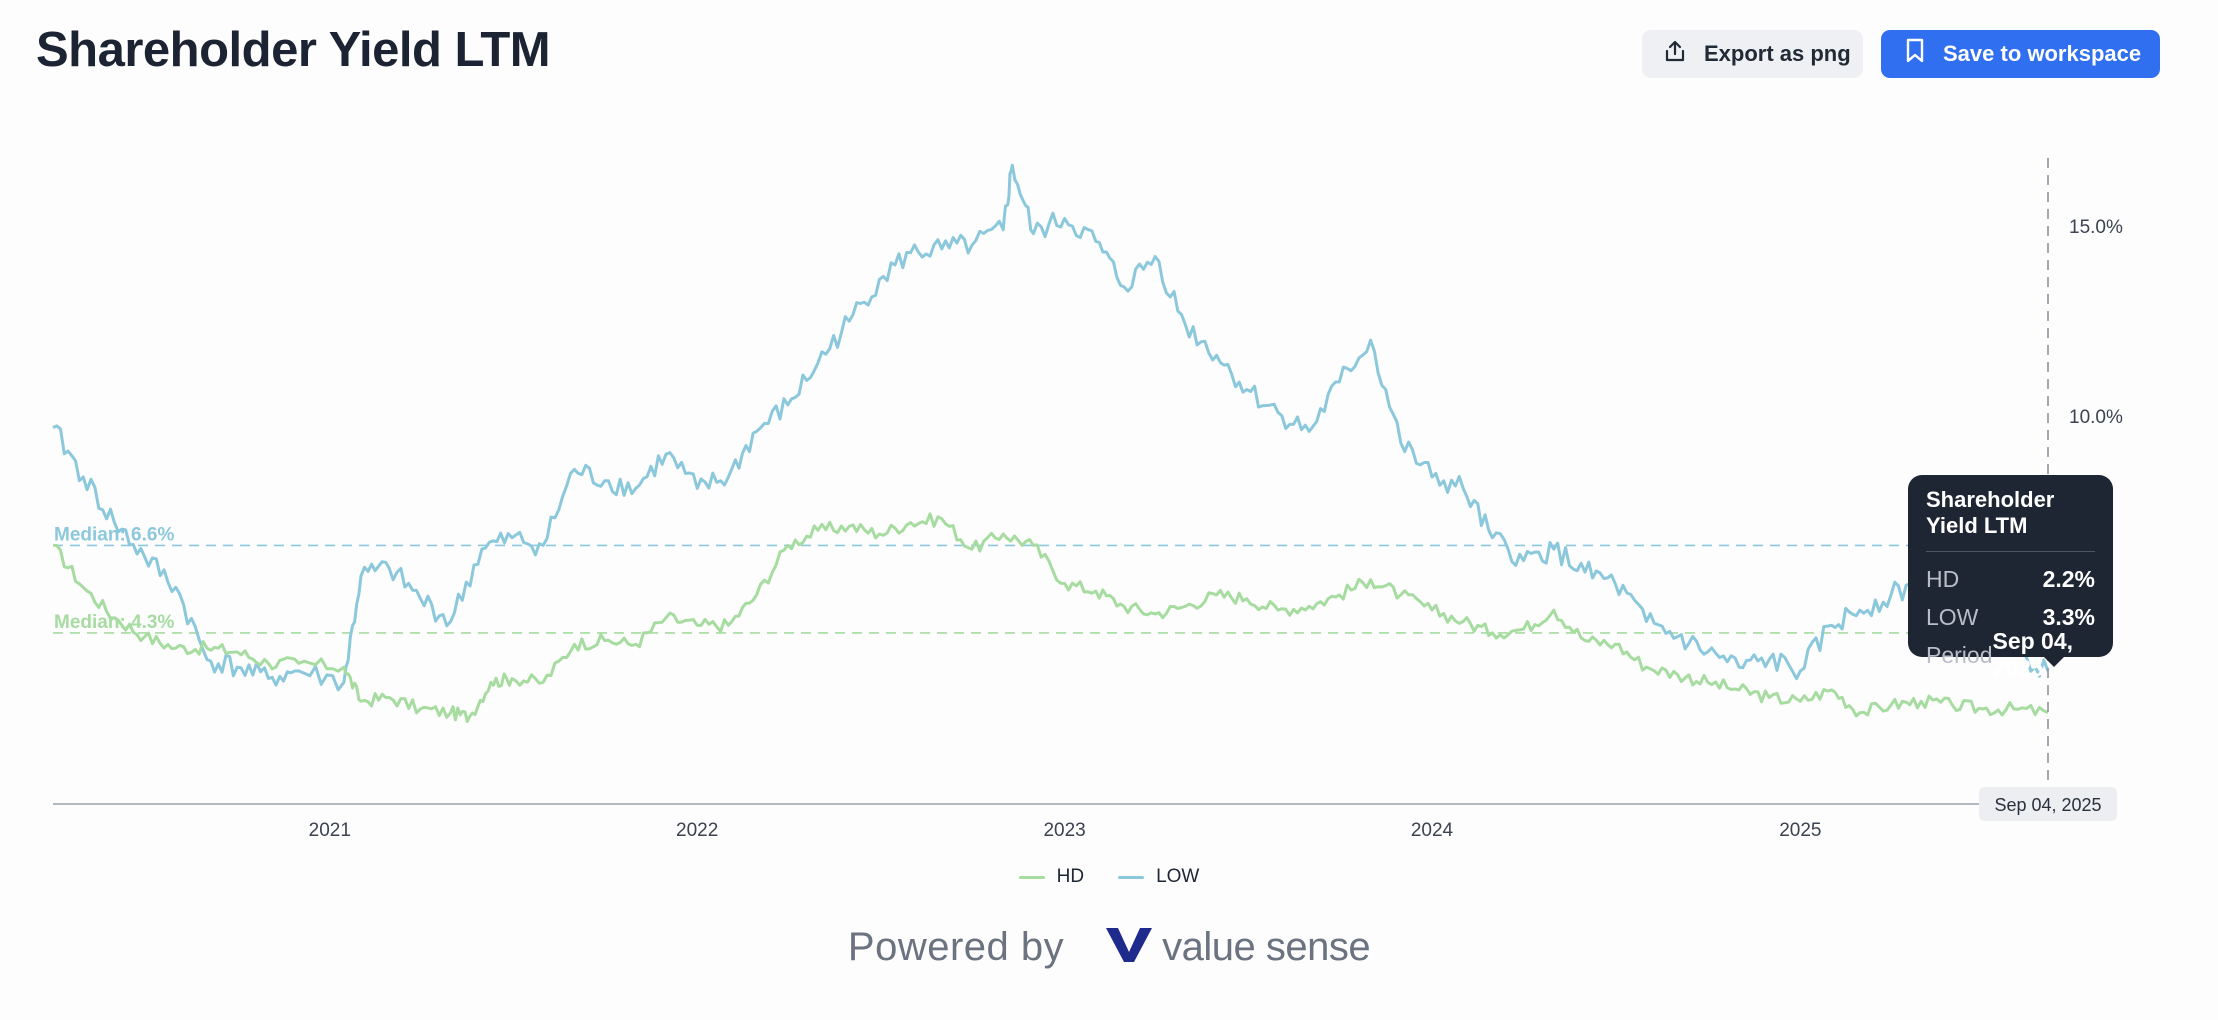 This screenshot has height=1020, width=2218. I want to click on bookmark-icon, so click(1924, 54).